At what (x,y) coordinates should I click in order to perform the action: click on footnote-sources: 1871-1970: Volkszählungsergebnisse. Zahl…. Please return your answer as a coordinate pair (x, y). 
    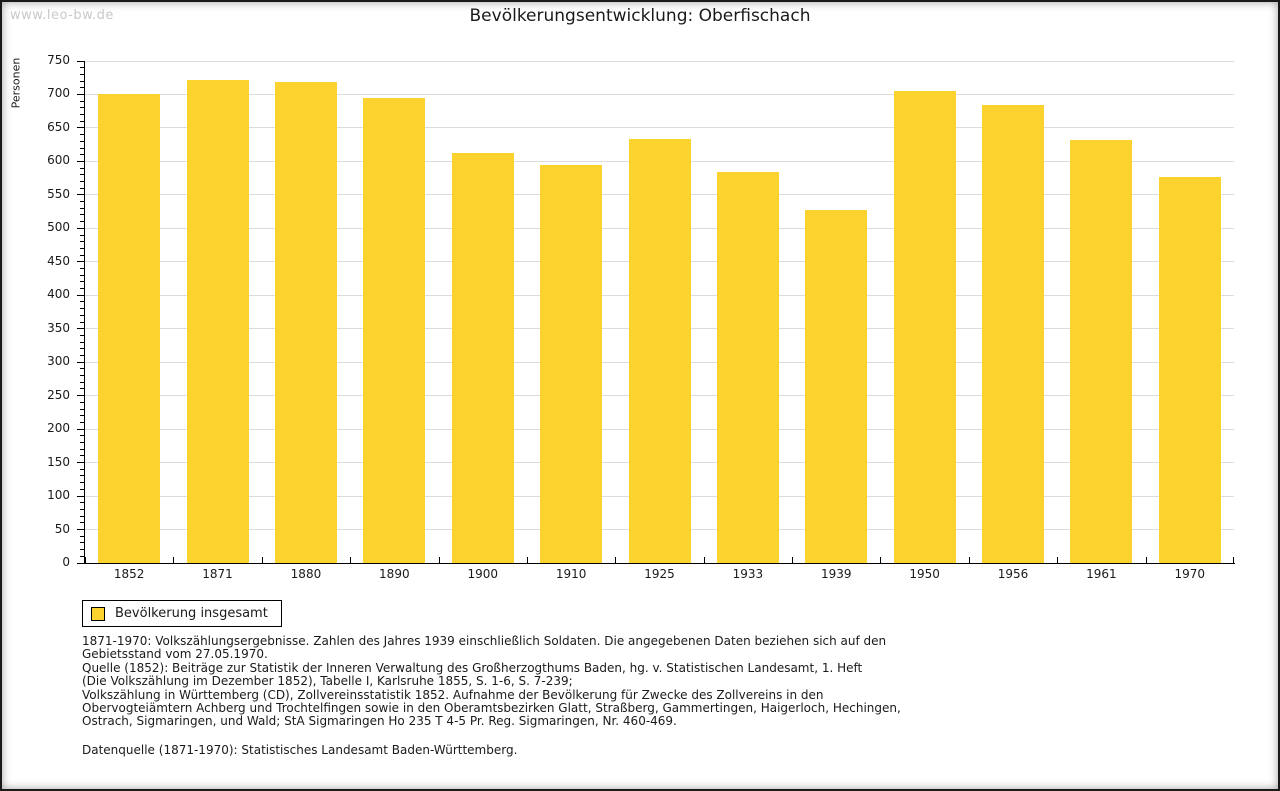
    Looking at the image, I should click on (491, 681).